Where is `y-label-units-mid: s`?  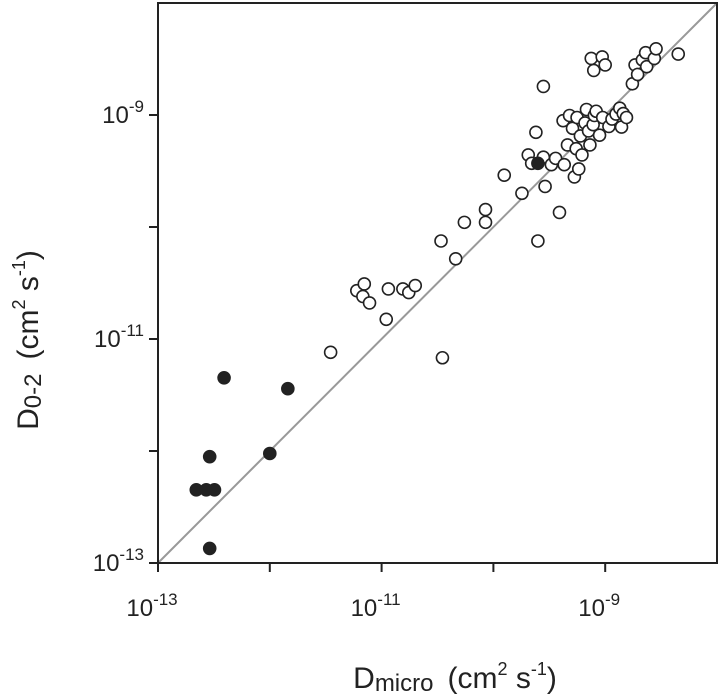
y-label-units-mid: s is located at coordinates (28, 287).